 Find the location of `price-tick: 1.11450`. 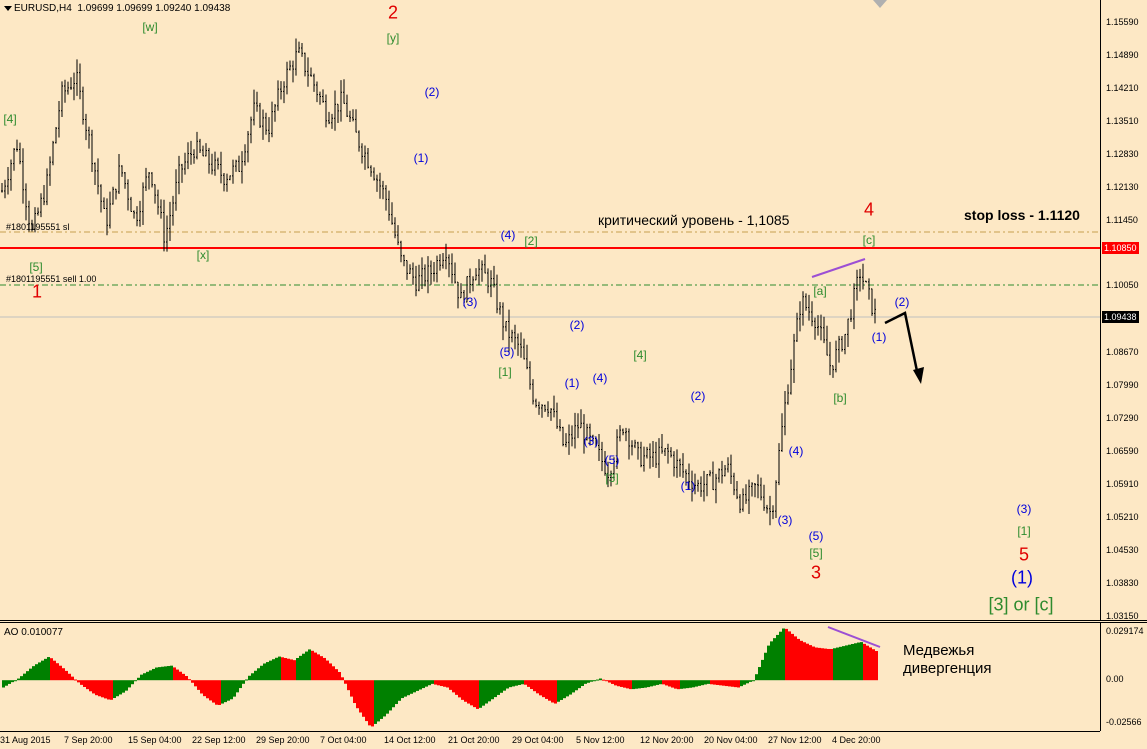

price-tick: 1.11450 is located at coordinates (1122, 220).